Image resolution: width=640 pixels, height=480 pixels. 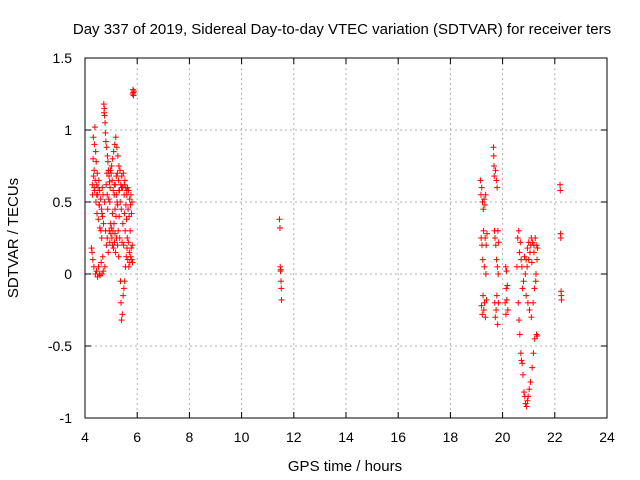 I want to click on x-tick-label: 18, so click(x=451, y=437).